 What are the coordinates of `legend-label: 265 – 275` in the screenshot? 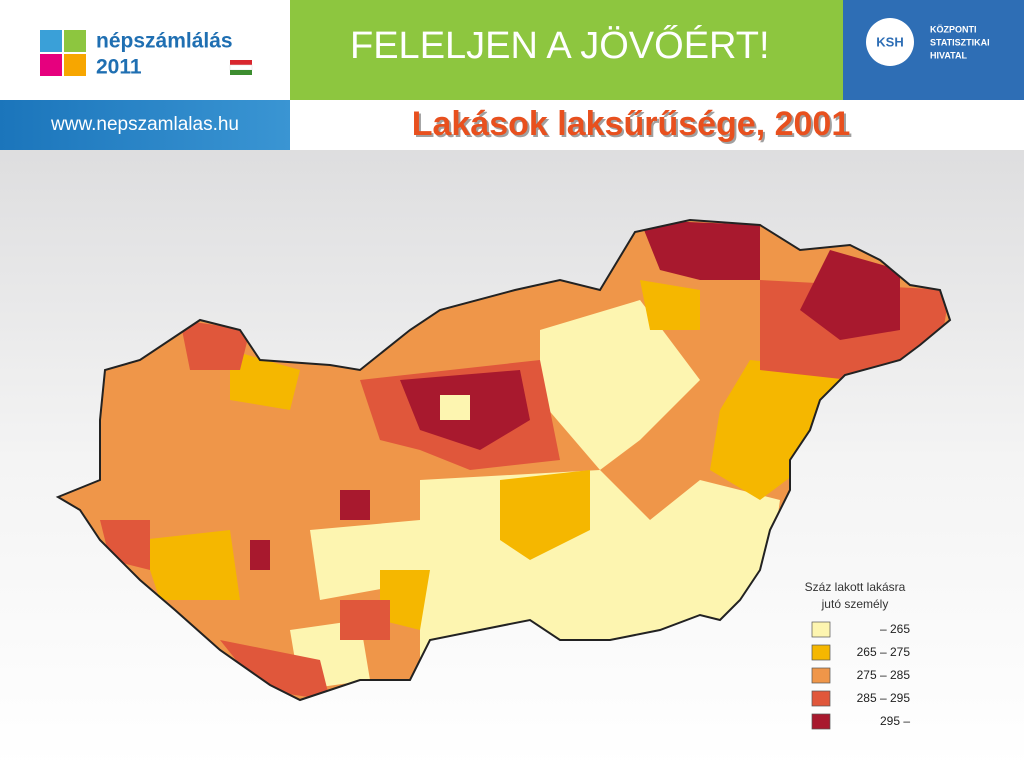 It's located at (884, 652).